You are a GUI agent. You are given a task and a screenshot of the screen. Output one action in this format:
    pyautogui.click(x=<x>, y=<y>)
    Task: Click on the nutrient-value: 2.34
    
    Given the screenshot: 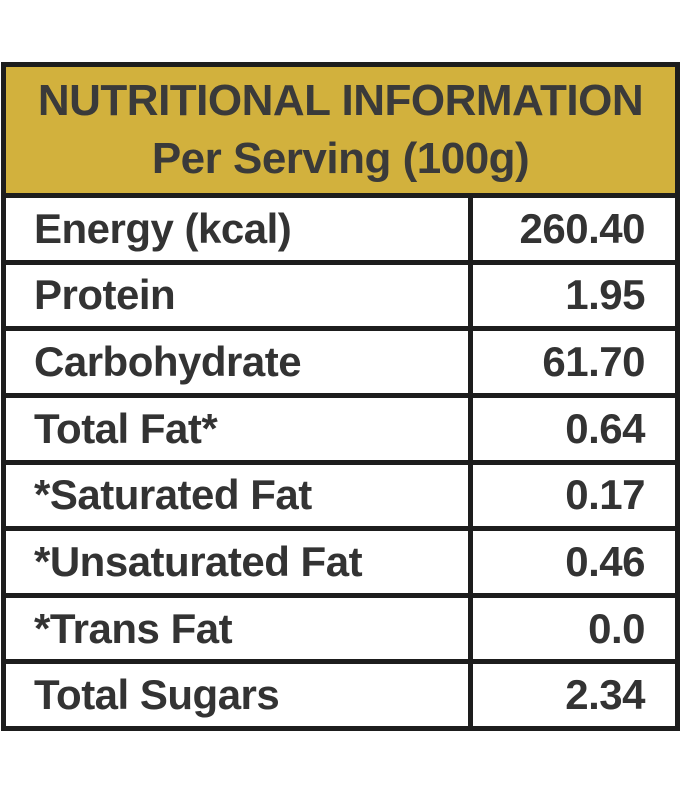 What is the action you would take?
    pyautogui.click(x=571, y=695)
    